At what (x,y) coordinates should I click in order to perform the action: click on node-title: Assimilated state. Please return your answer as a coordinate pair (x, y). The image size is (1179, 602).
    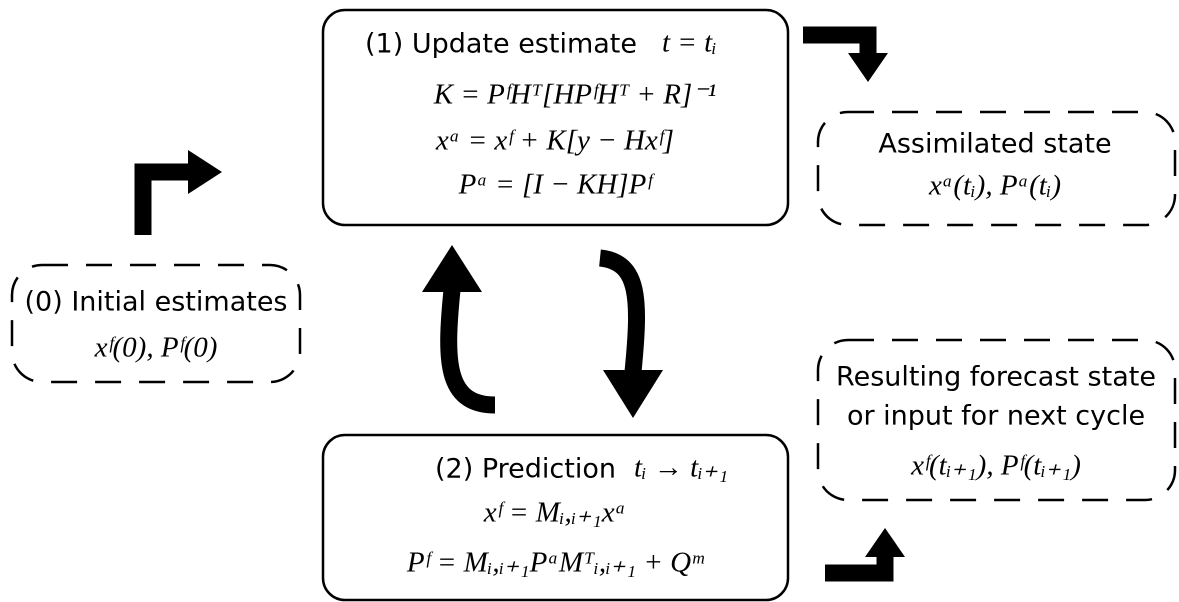
    Looking at the image, I should click on (994, 144).